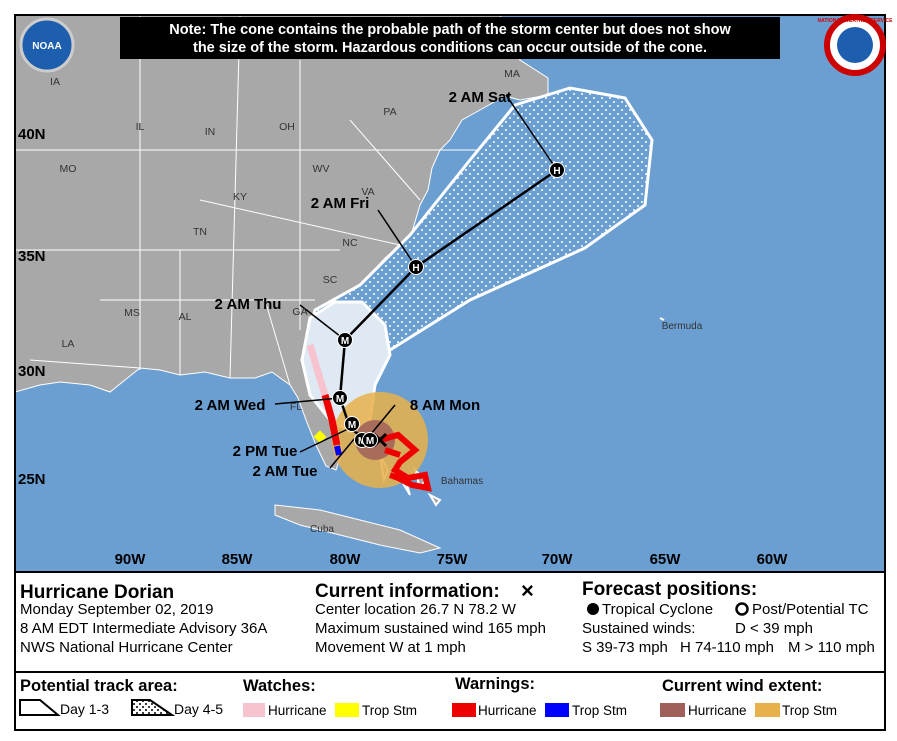 Image resolution: width=897 pixels, height=741 pixels. I want to click on post-tc-label: Post/Potential TC, so click(810, 609).